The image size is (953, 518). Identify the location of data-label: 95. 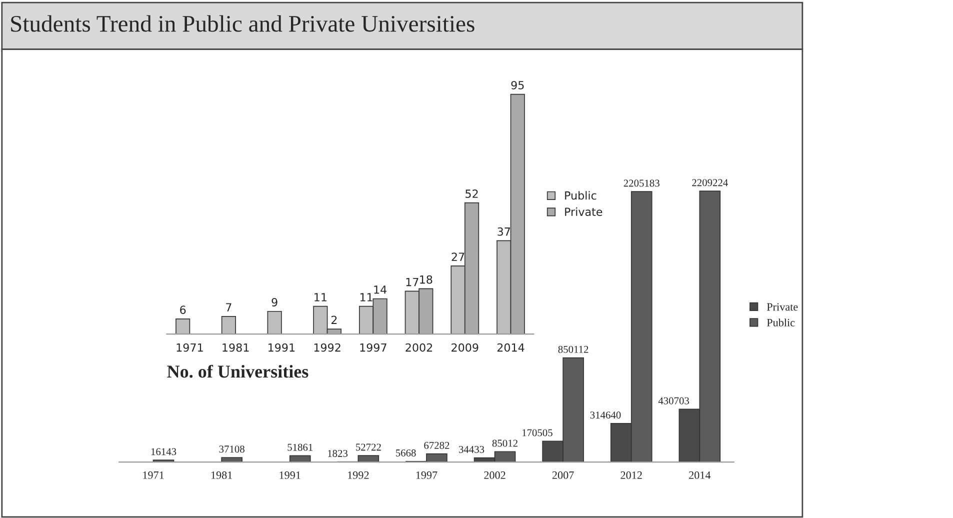
(517, 85).